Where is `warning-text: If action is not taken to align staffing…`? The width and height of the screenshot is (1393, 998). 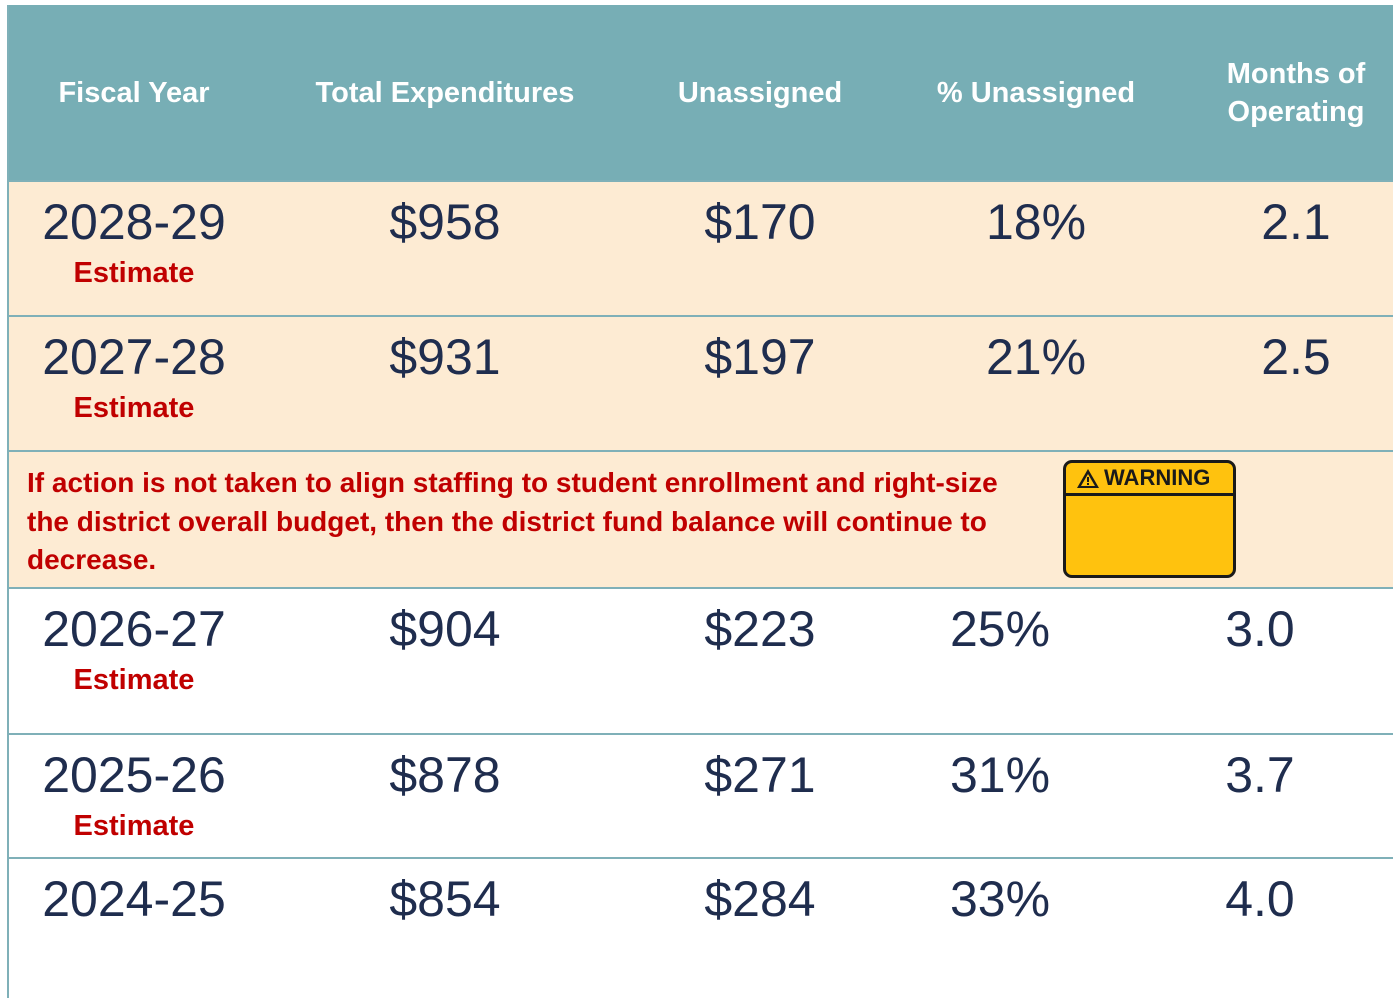
warning-text: If action is not taken to align staffing… is located at coordinates (512, 521).